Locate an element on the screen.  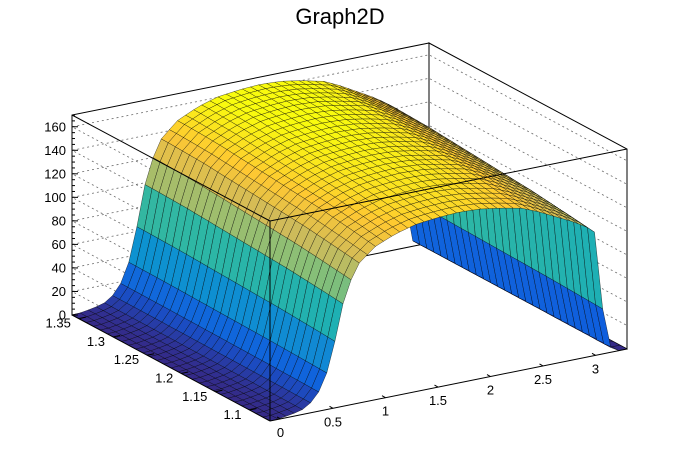
z-tick-label: 80 is located at coordinates (59, 220).